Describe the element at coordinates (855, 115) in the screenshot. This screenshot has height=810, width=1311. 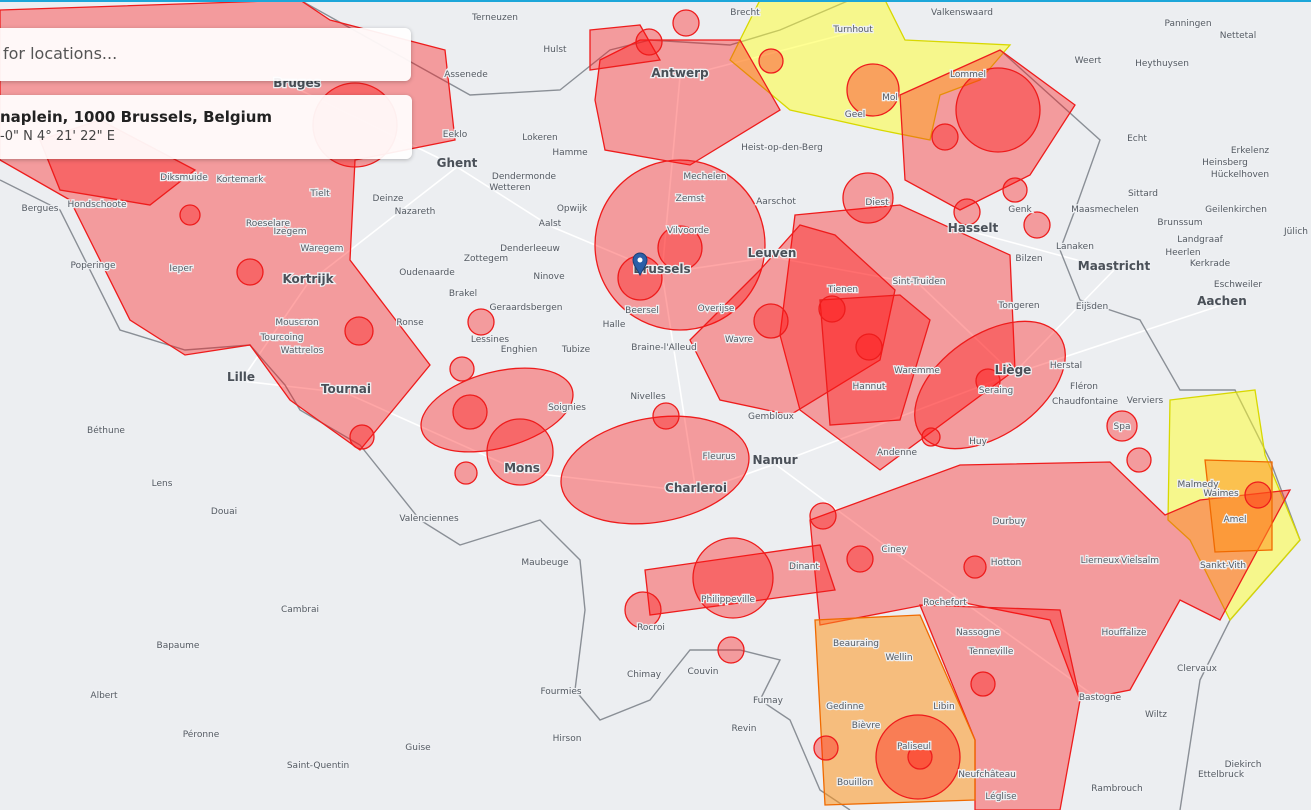
I see `place-label: Geel` at that location.